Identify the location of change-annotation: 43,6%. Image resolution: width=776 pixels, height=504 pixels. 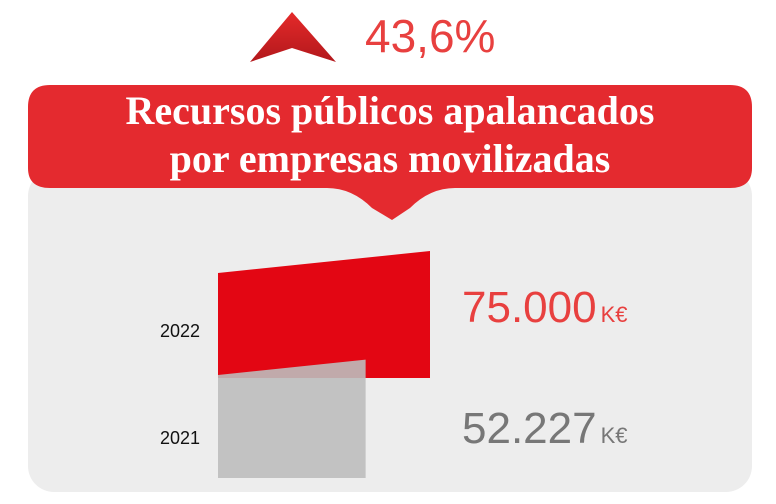
(430, 36).